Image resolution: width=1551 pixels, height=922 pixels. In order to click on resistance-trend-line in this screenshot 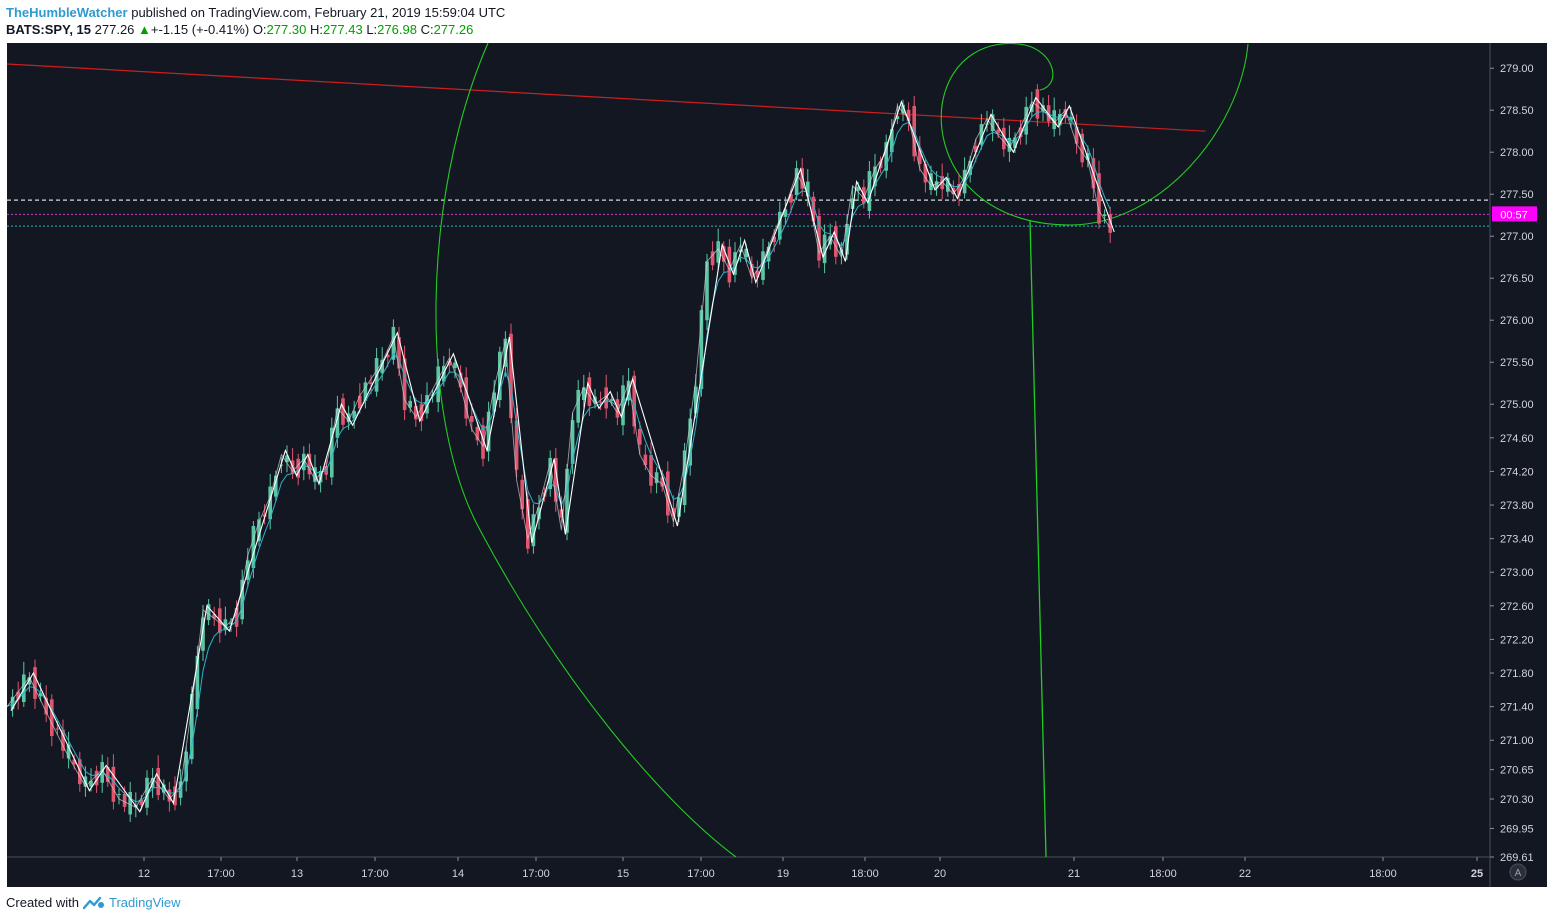, I will do `click(606, 97)`.